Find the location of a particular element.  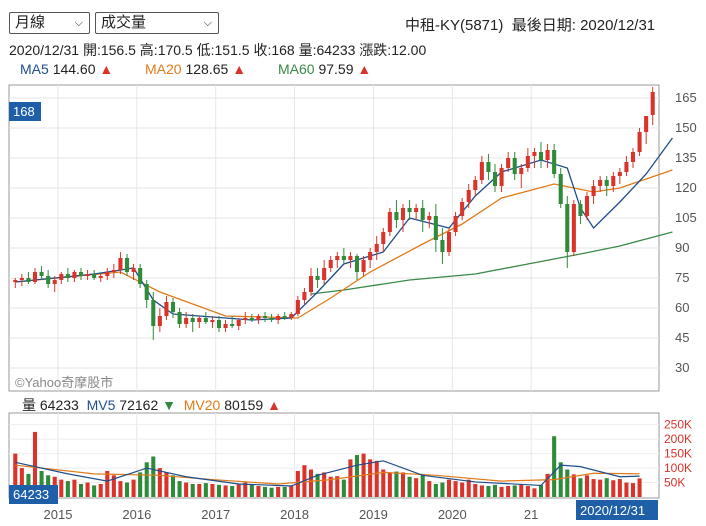

indicator-select: 成交量 ⌵ is located at coordinates (157, 23).